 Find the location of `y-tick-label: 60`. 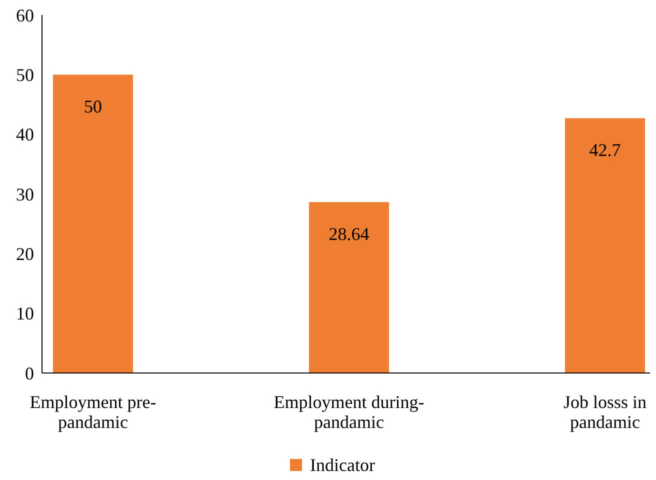

y-tick-label: 60 is located at coordinates (25, 15).